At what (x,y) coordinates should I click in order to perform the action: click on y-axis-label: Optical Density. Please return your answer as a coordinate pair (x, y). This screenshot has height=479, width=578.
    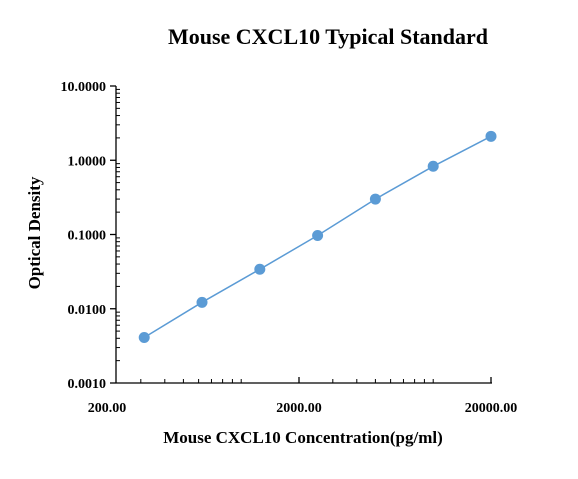
    Looking at the image, I should click on (34, 232).